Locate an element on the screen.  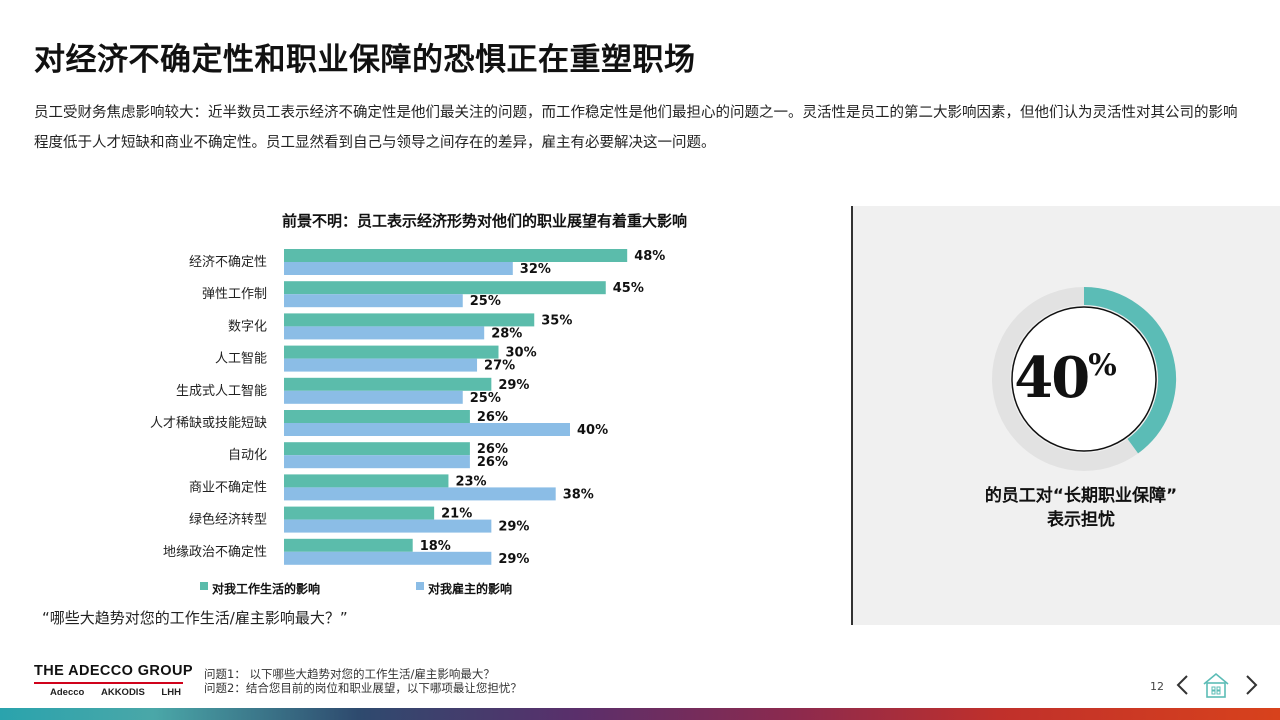
logo-underline is located at coordinates (108, 683).